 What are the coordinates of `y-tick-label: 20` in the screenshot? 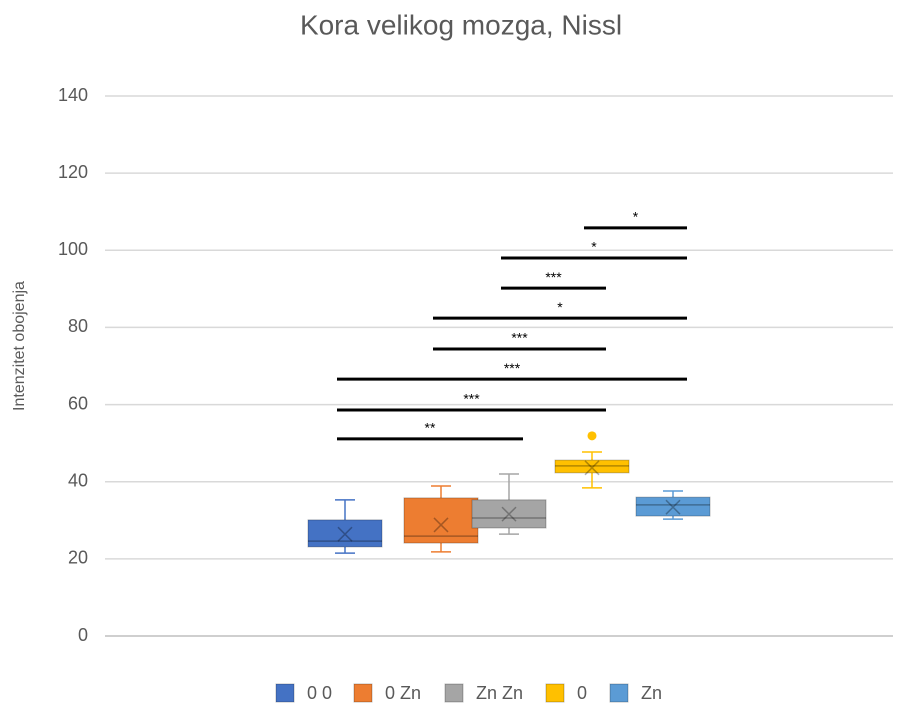 It's located at (78, 558).